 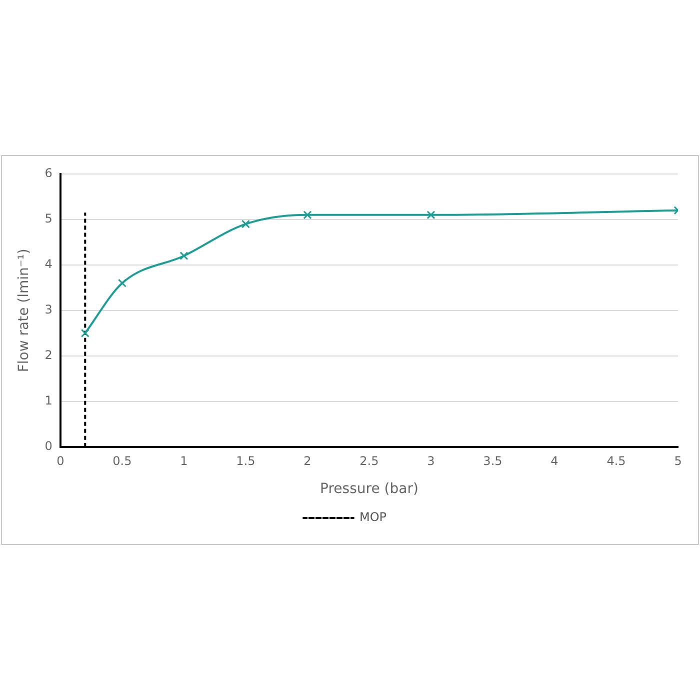 What do you see at coordinates (369, 489) in the screenshot?
I see `x-axis-title: Pressure (bar)` at bounding box center [369, 489].